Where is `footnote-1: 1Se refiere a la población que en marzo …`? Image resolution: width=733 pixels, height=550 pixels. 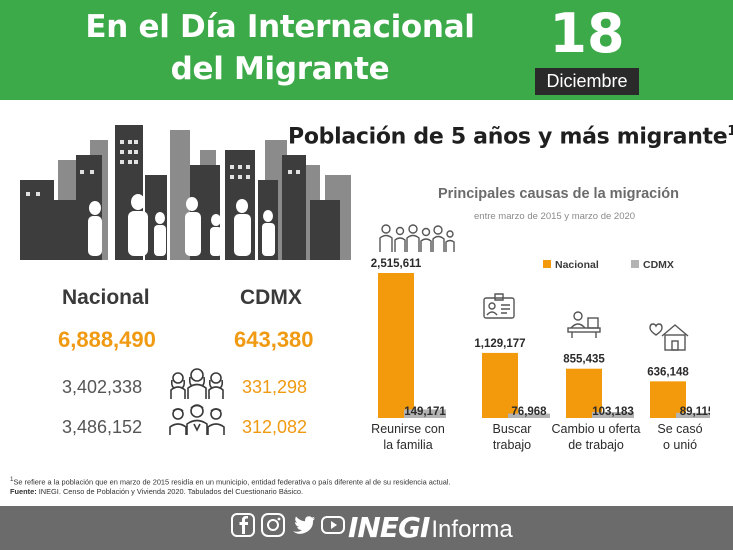
footnote-1: 1Se refiere a la población que en marzo … is located at coordinates (310, 481).